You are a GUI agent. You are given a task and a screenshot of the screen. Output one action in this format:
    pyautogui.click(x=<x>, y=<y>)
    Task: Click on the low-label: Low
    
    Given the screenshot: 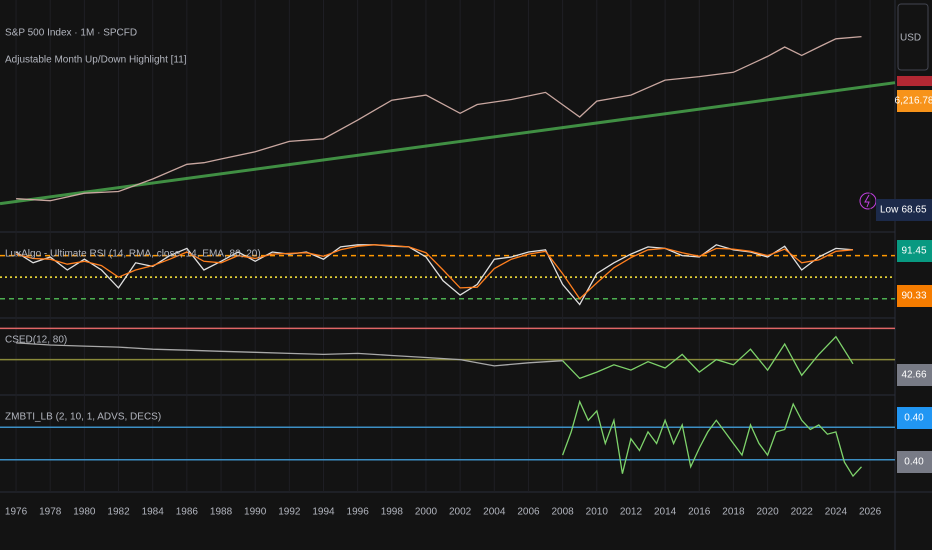 What is the action you would take?
    pyautogui.click(x=889, y=210)
    